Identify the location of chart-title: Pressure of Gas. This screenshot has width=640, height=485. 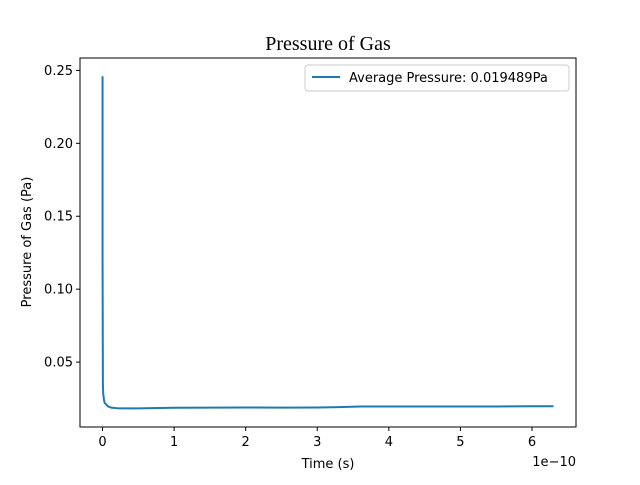
(328, 44).